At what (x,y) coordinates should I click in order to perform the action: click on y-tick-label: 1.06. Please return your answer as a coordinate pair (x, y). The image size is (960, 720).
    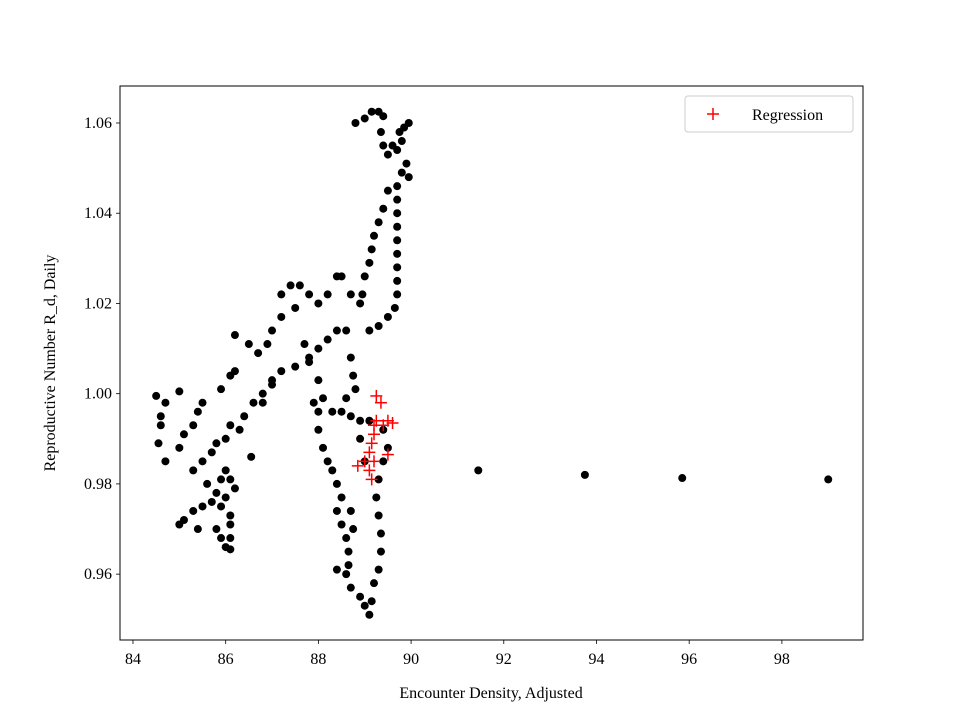
    Looking at the image, I should click on (98, 123).